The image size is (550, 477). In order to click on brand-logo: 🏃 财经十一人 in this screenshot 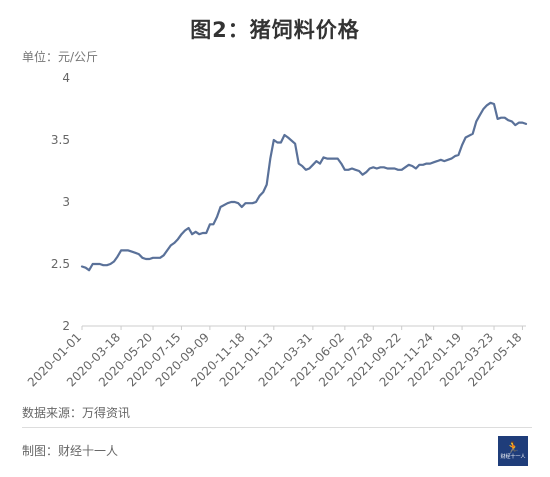, I will do `click(513, 451)`.